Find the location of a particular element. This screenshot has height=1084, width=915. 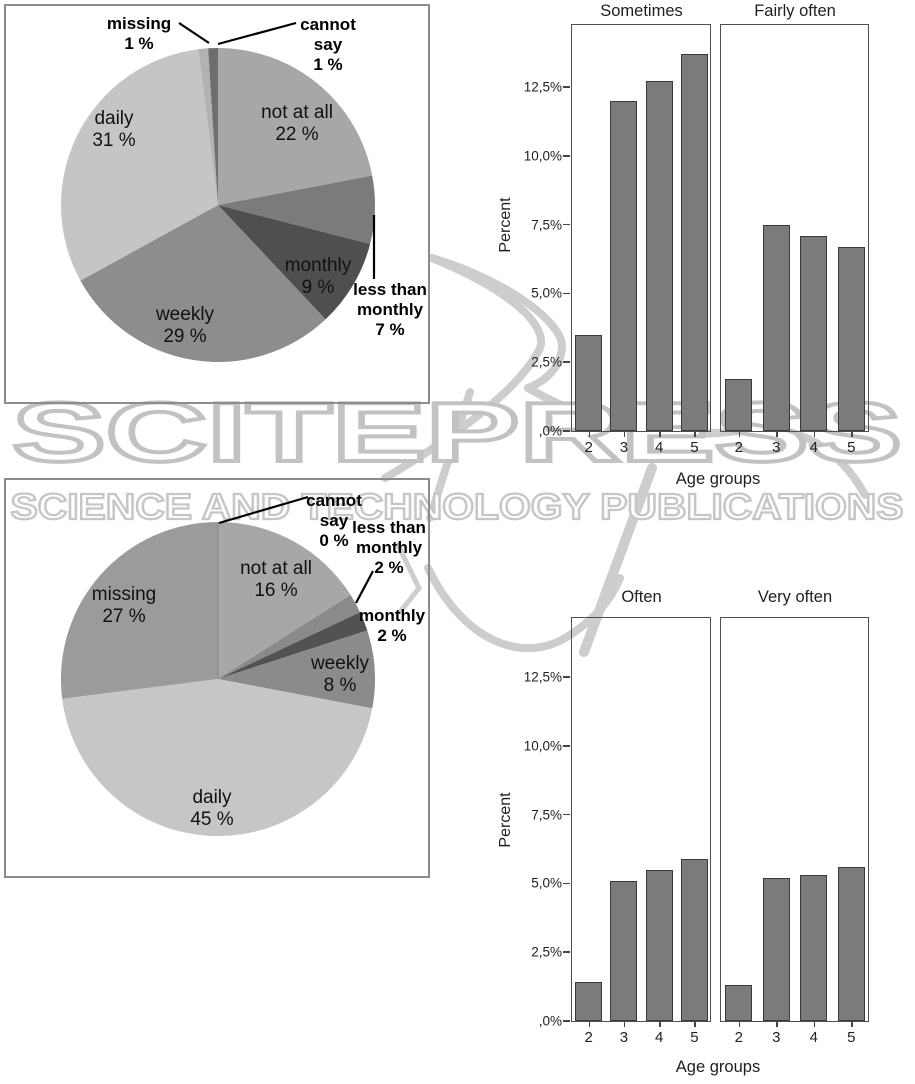

pie-label-line: 8 % is located at coordinates (340, 685).